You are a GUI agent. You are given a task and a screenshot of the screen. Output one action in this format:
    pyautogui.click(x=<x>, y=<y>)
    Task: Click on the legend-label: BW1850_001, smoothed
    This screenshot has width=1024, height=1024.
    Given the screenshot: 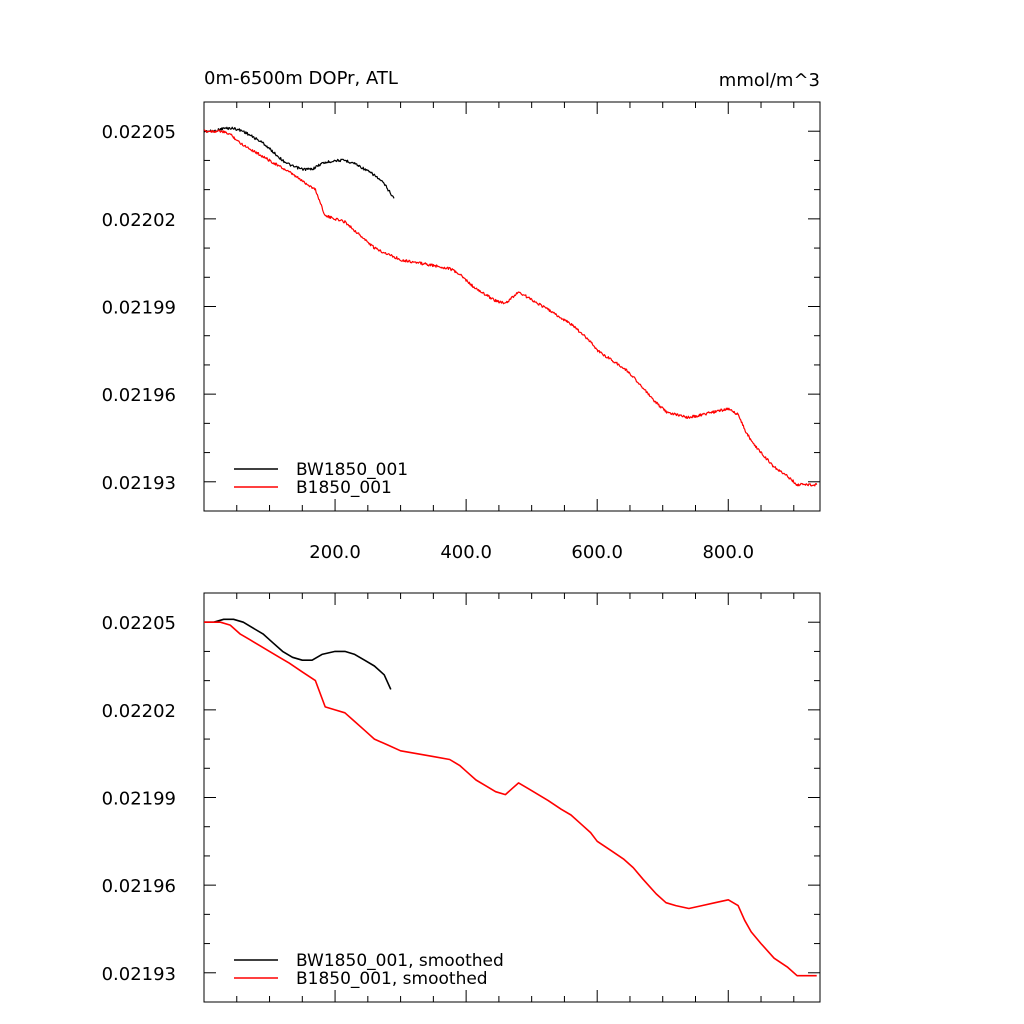 What is the action you would take?
    pyautogui.click(x=400, y=961)
    